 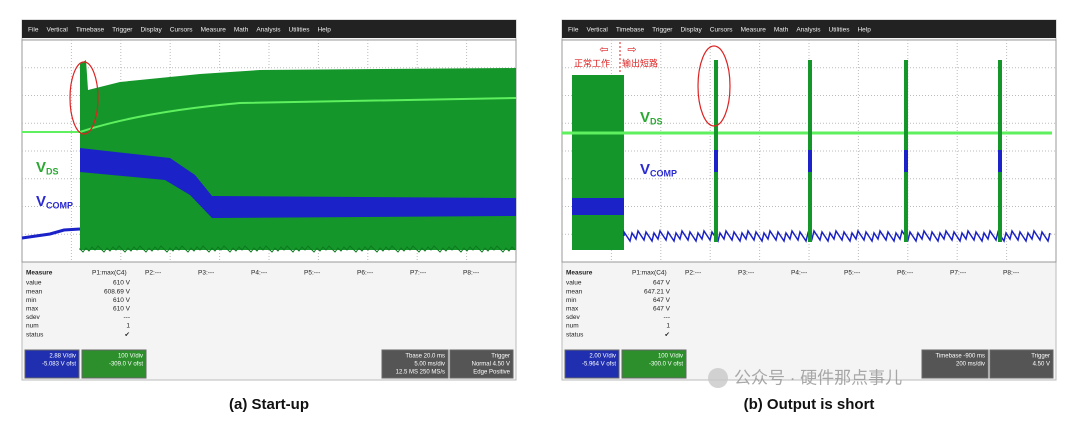 What do you see at coordinates (298, 183) in the screenshot?
I see `vcomp-band` at bounding box center [298, 183].